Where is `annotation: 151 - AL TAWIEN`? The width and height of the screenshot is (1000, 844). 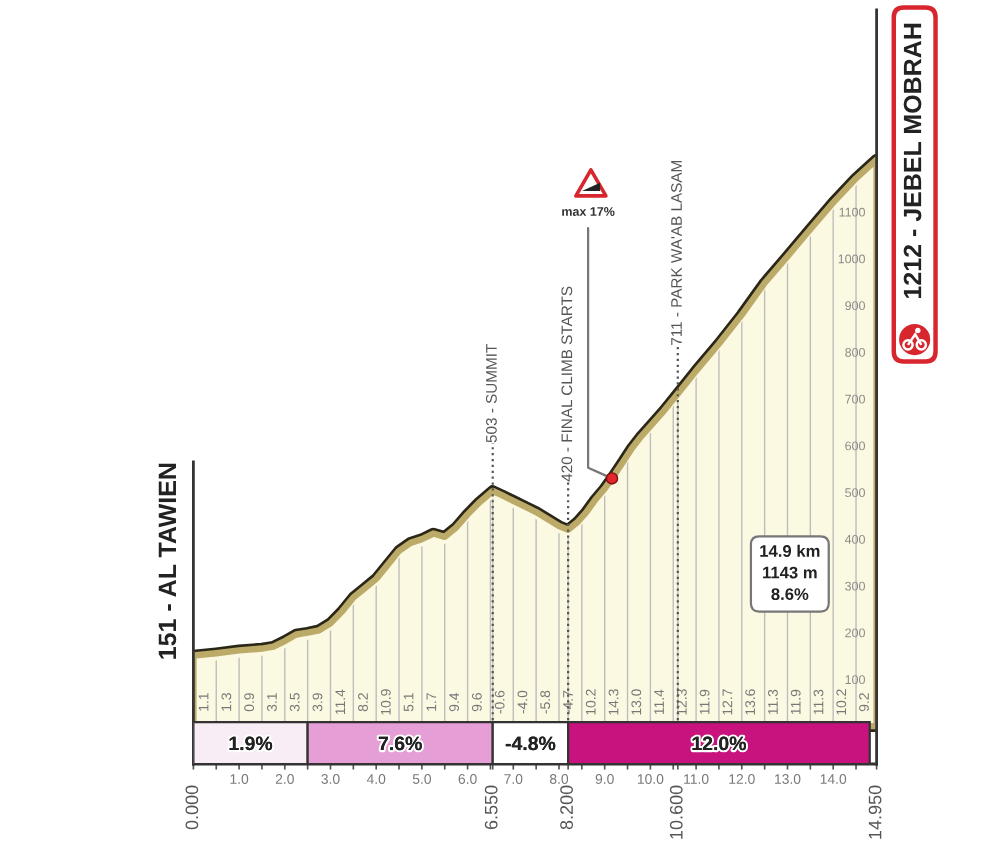
annotation: 151 - AL TAWIEN is located at coordinates (167, 561).